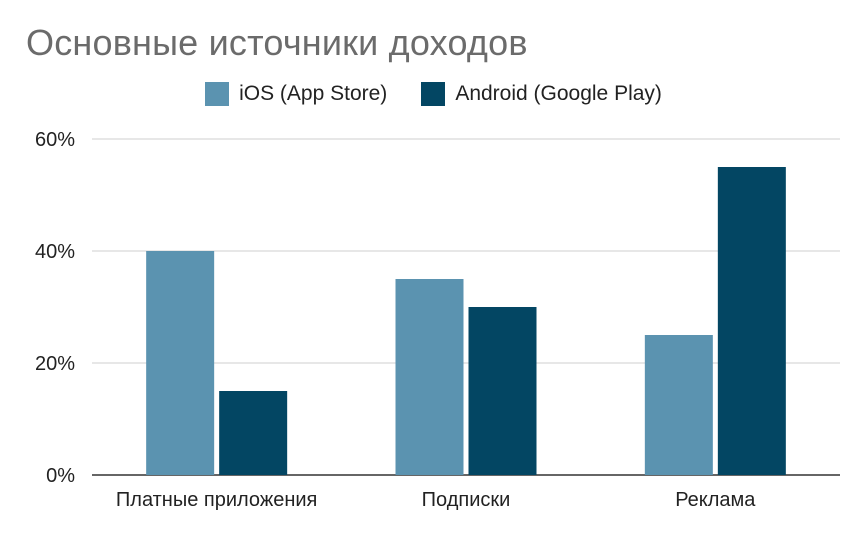 The height and width of the screenshot is (538, 867). I want to click on legend-item-android: Android (Google Play), so click(541, 94).